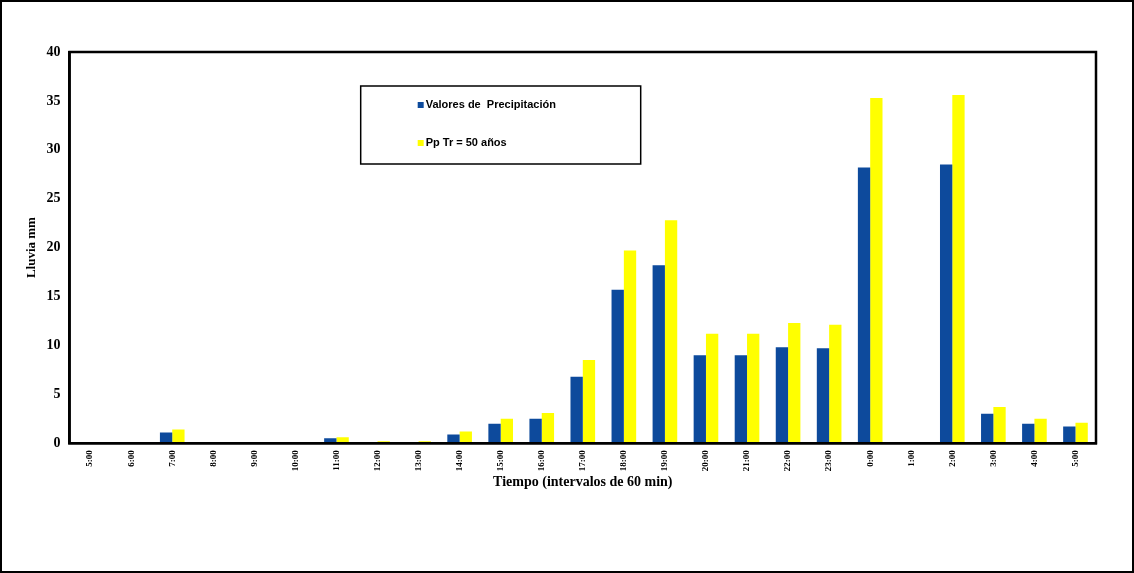 The height and width of the screenshot is (573, 1134). I want to click on x-tick-label: 17:00, so click(582, 460).